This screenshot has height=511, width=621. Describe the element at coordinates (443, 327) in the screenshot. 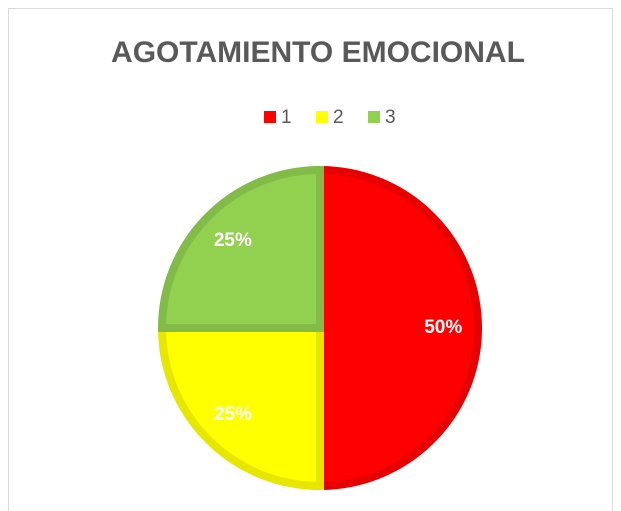

I see `value-label: 50%` at that location.